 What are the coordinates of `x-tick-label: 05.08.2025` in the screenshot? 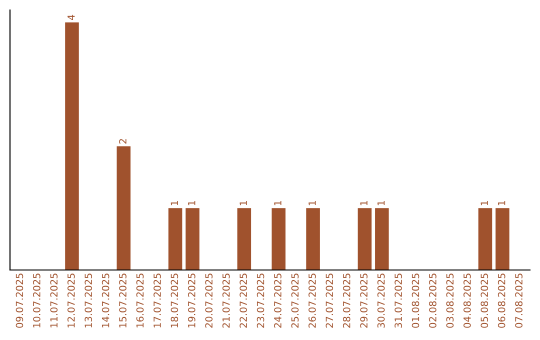 It's located at (484, 301).